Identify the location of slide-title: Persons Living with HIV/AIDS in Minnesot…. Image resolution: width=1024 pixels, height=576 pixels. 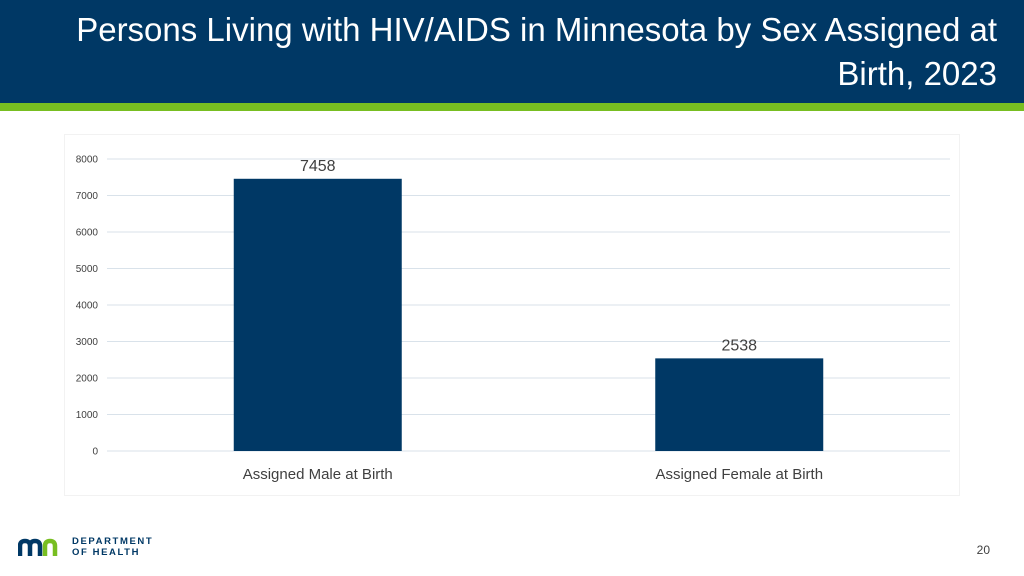
(536, 51).